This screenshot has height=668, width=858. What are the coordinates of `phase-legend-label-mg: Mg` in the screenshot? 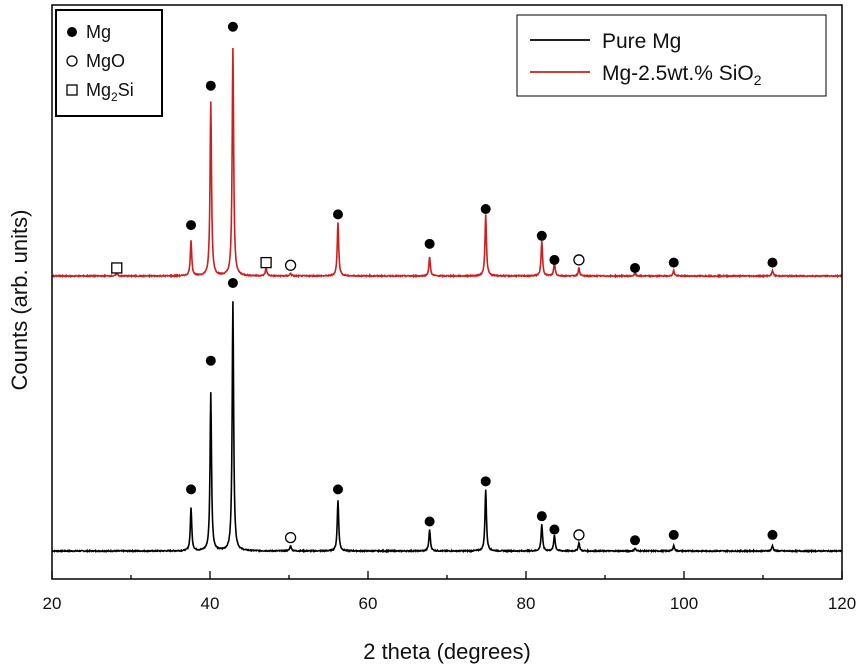 It's located at (98, 32).